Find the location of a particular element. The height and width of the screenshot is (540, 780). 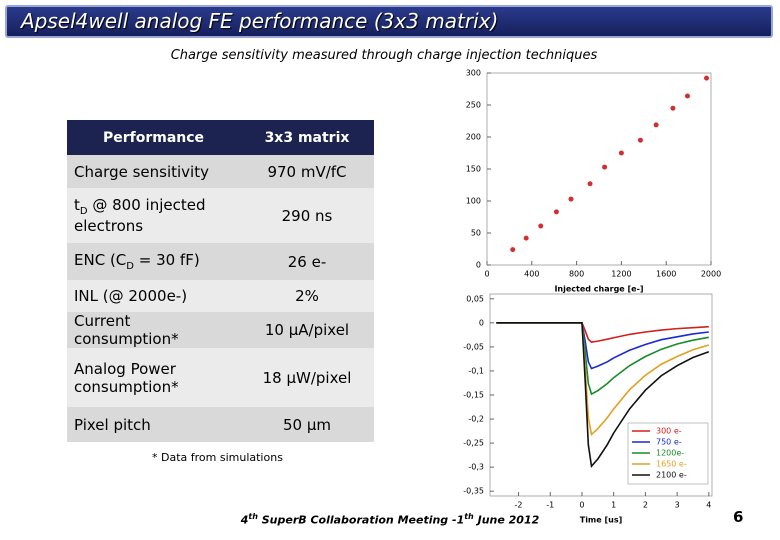

y-tick-label: 200 is located at coordinates (473, 137).